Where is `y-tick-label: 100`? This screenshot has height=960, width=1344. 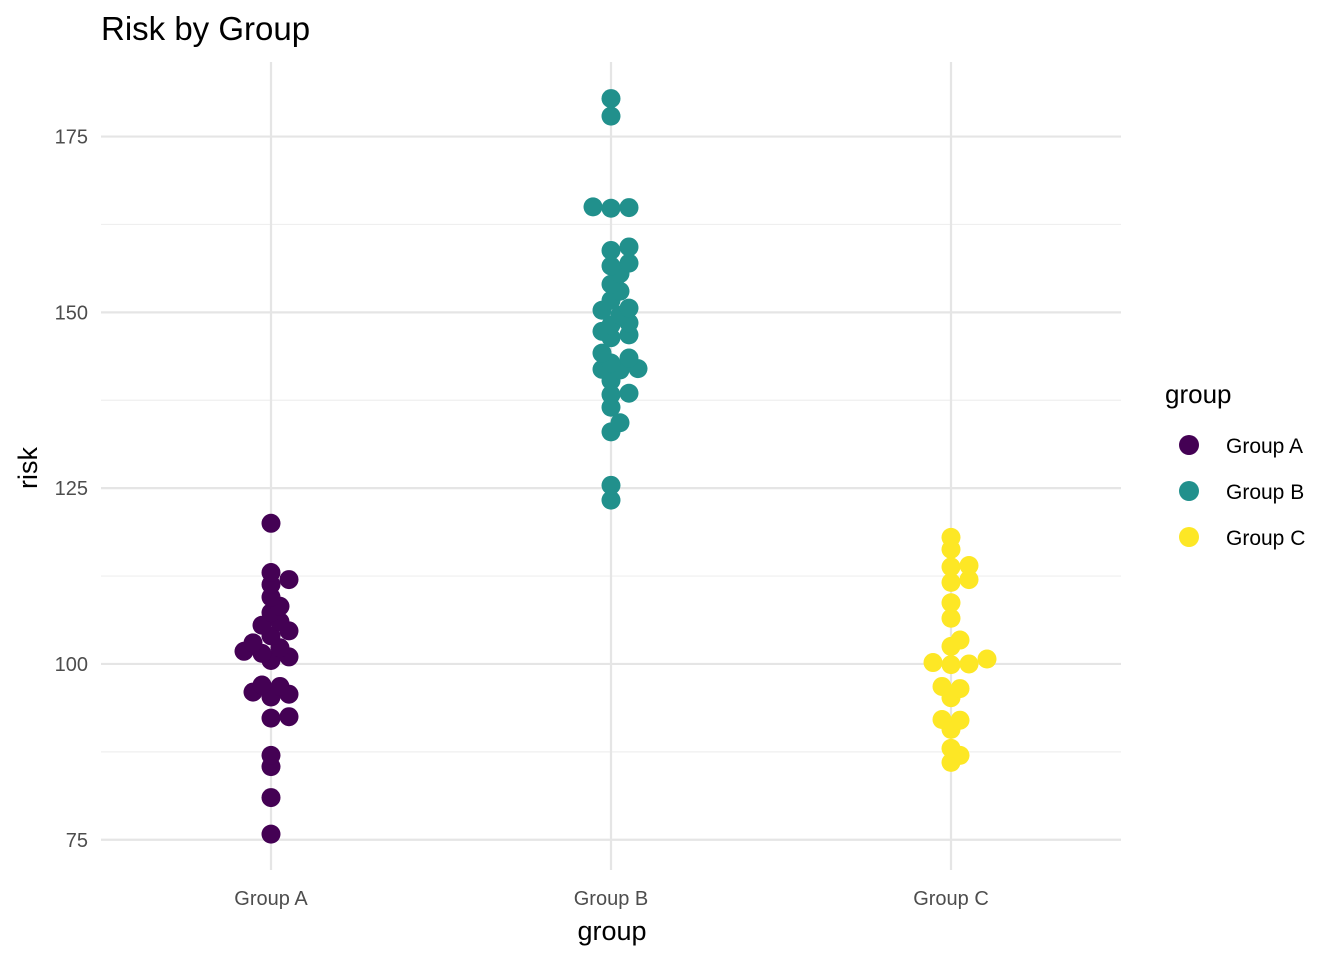
y-tick-label: 100 is located at coordinates (71, 665).